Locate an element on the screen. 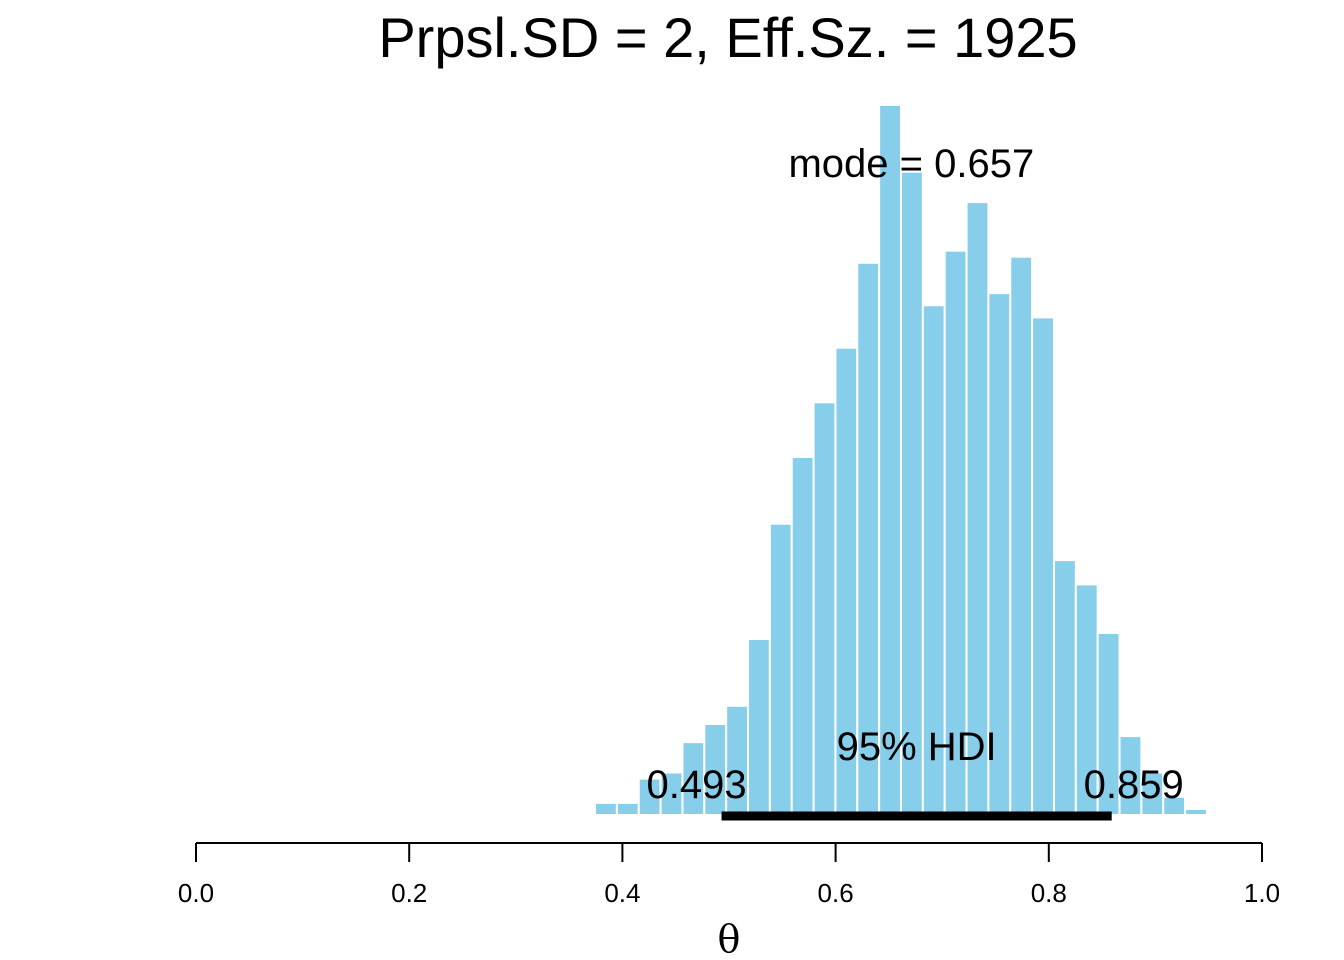  hdi-low-label: 0.493 is located at coordinates (696, 785).